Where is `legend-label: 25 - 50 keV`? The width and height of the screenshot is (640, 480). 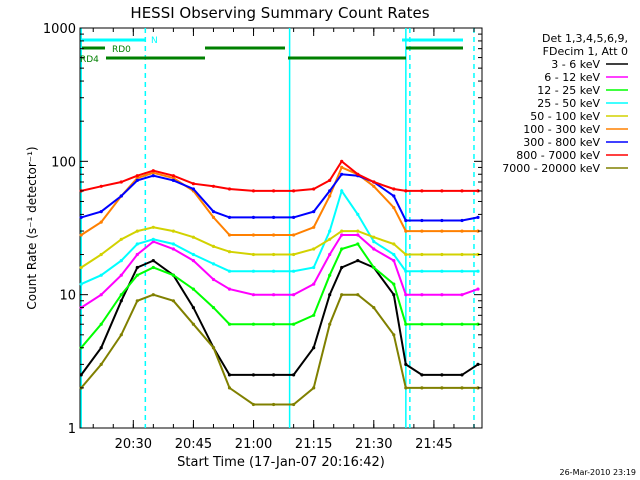
legend-label: 25 - 50 keV is located at coordinates (568, 103).